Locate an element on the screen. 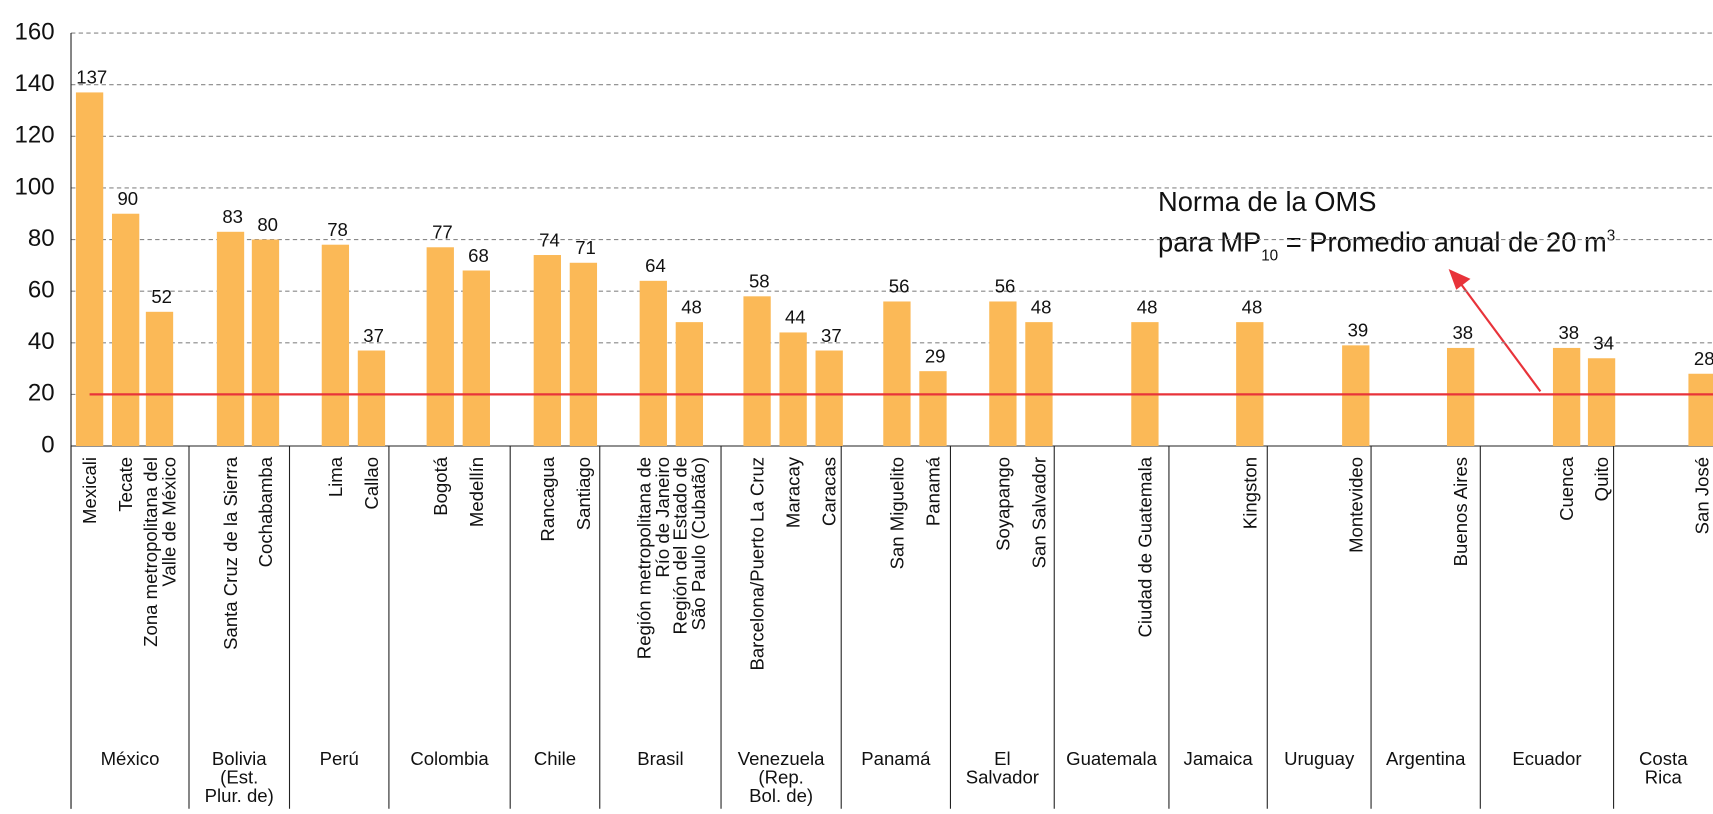  value-label: 34 is located at coordinates (1603, 343).